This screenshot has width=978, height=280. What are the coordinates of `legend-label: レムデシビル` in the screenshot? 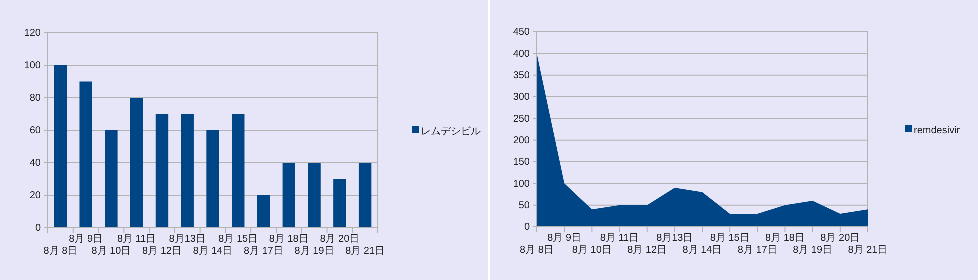 It's located at (451, 132).